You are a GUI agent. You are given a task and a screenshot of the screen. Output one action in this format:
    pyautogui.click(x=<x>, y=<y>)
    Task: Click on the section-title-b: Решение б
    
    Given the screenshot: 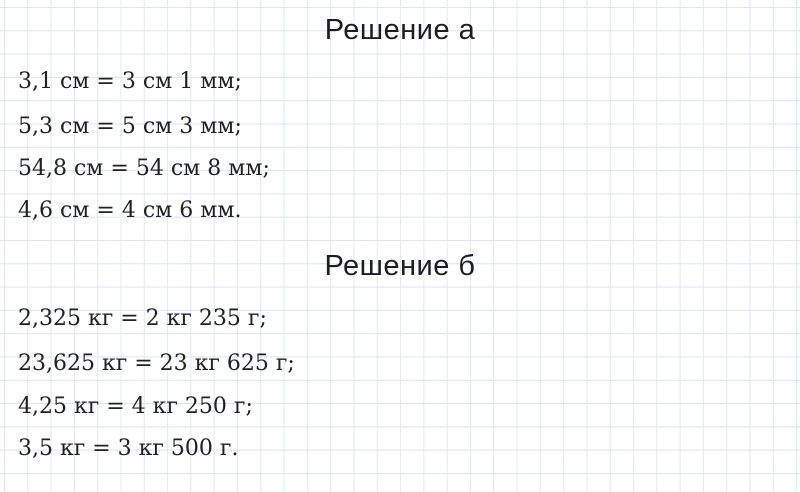 What is the action you would take?
    pyautogui.click(x=400, y=266)
    